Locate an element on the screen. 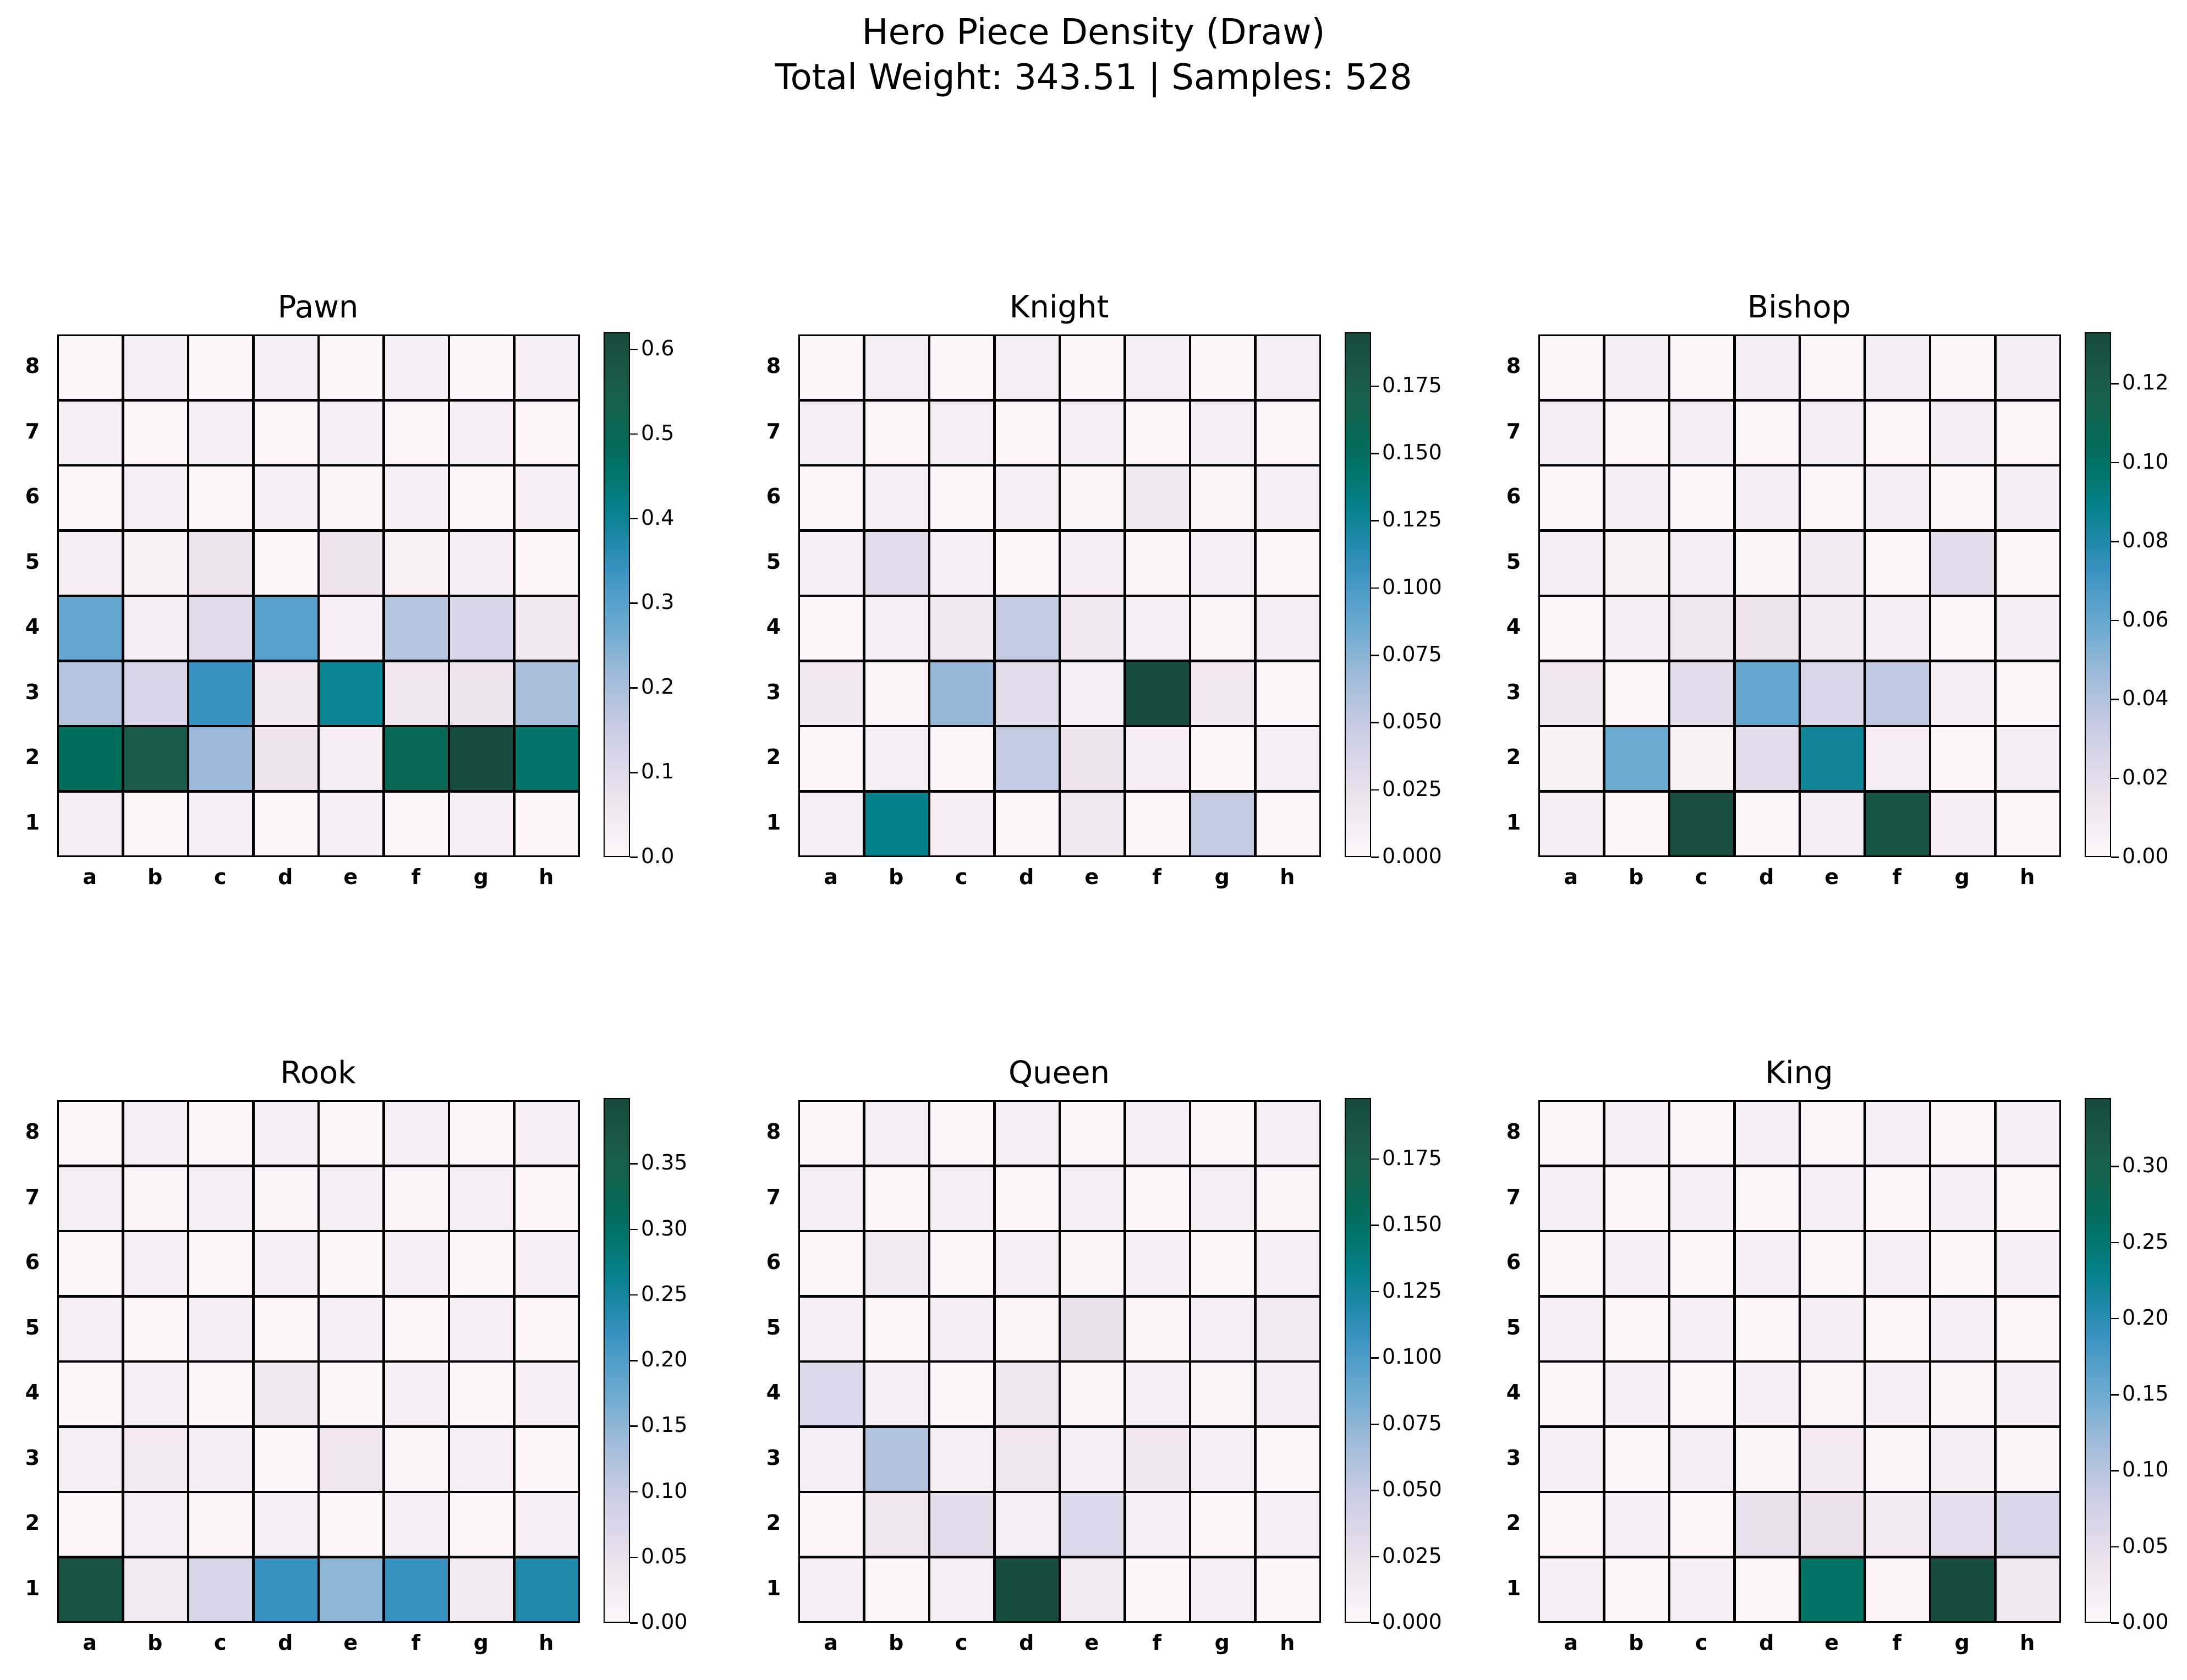 The height and width of the screenshot is (1680, 2187). file-label: d is located at coordinates (1026, 877).